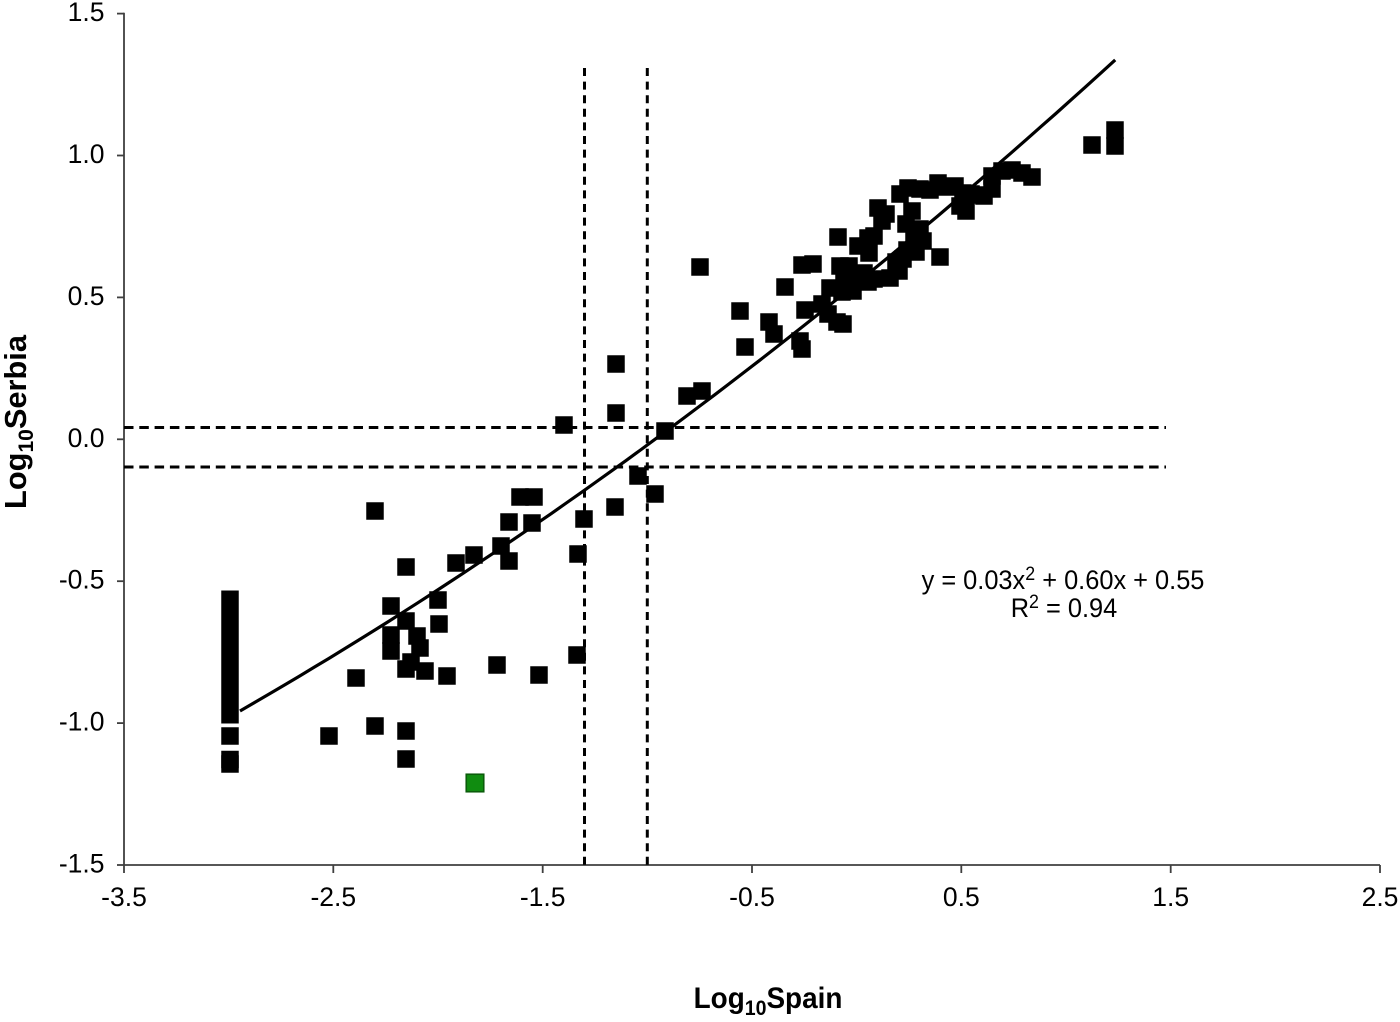 This screenshot has height=1022, width=1400. I want to click on svg-text: Log10Serbia, so click(19, 421).